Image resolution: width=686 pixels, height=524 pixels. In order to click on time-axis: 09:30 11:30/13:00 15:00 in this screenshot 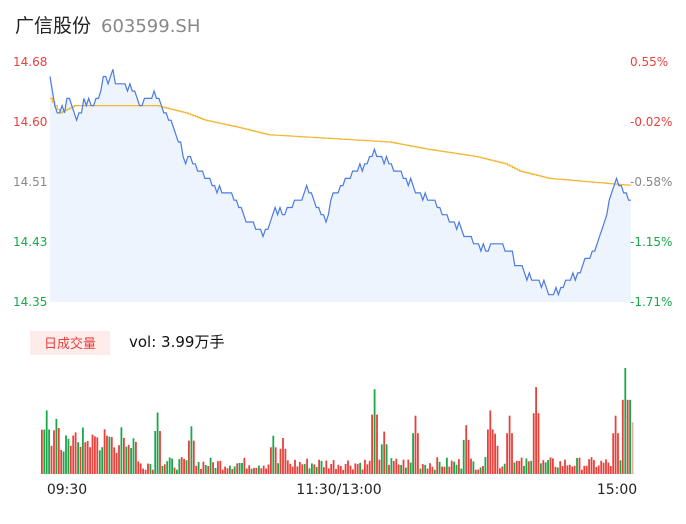, I will do `click(342, 490)`.